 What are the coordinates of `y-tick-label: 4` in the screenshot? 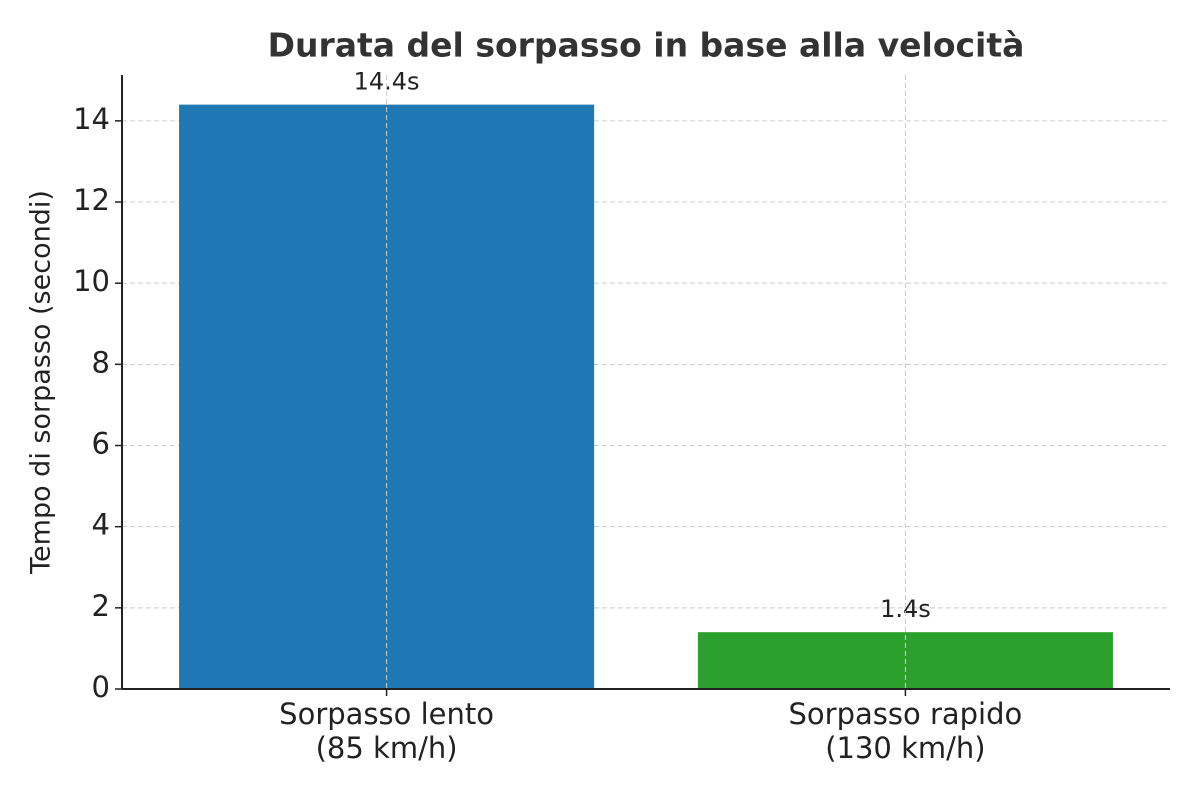 It's located at (101, 525).